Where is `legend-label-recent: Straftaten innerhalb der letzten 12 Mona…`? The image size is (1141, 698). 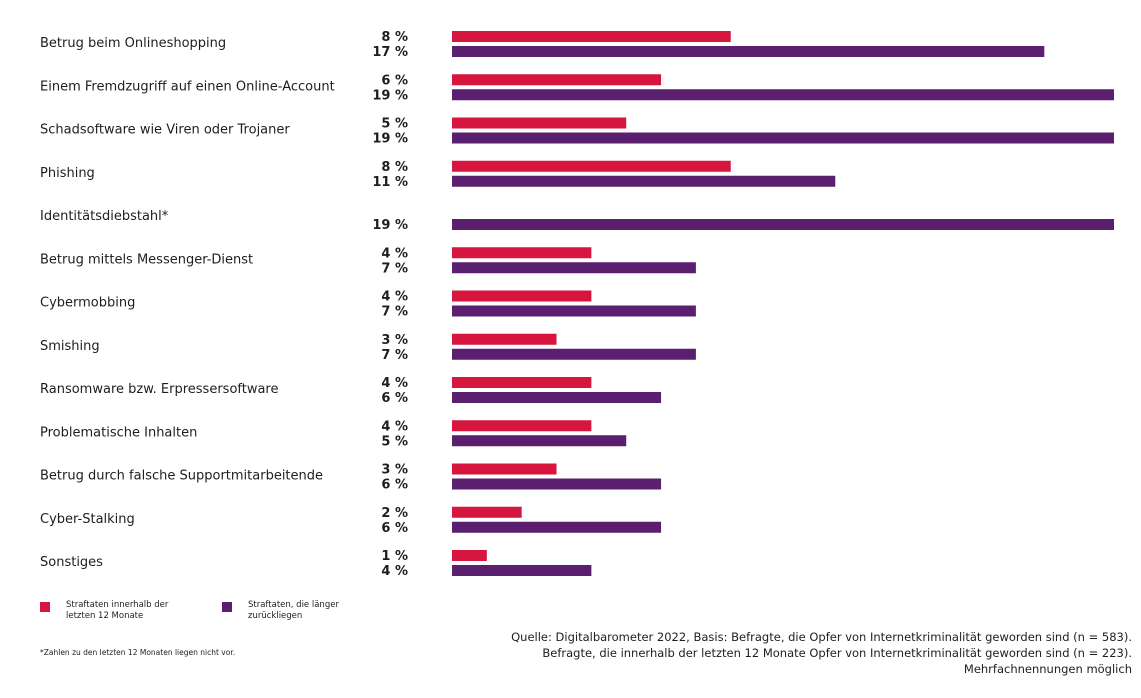
legend-label-recent: Straftaten innerhalb der letzten 12 Mona… is located at coordinates (126, 611).